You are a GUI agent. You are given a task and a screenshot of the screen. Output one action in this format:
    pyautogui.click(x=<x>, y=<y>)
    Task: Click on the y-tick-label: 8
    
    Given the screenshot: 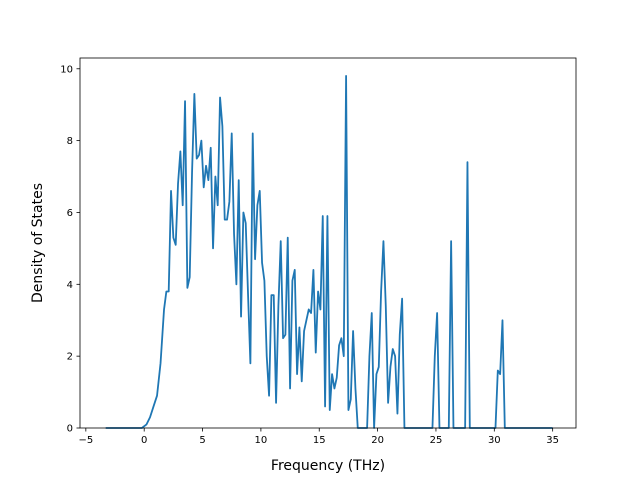 What is the action you would take?
    pyautogui.click(x=70, y=141)
    